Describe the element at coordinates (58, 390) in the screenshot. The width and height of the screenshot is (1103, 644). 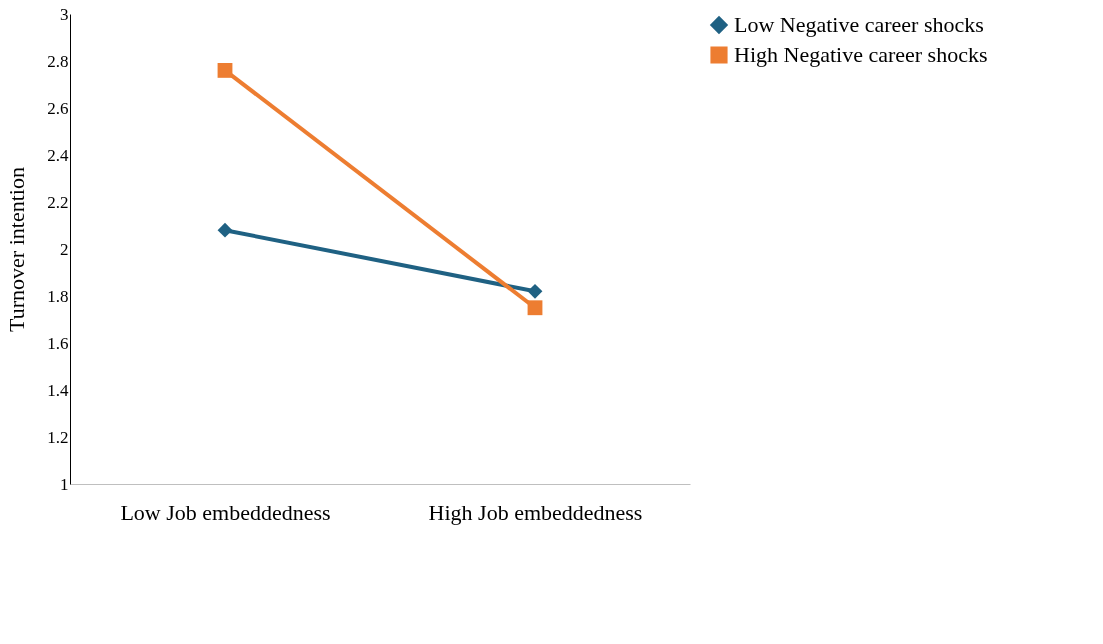
I see `y-tick-label: 1.4` at that location.